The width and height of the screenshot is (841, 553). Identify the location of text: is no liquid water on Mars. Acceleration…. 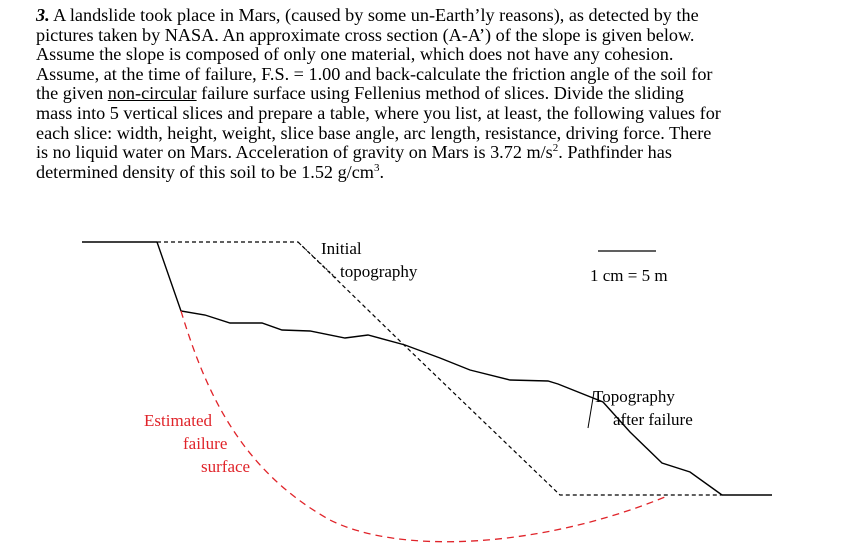
(294, 152).